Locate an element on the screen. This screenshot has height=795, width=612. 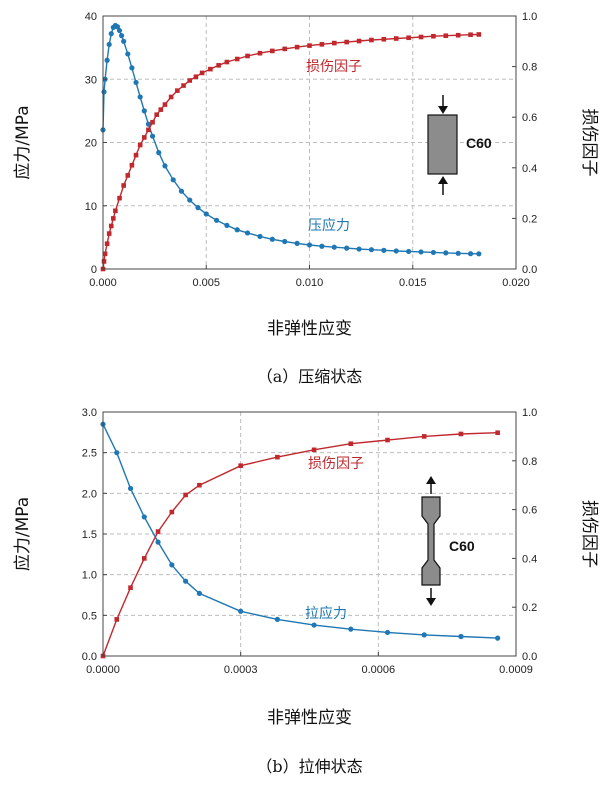
y-tick-label: 2.0 is located at coordinates (89, 494).